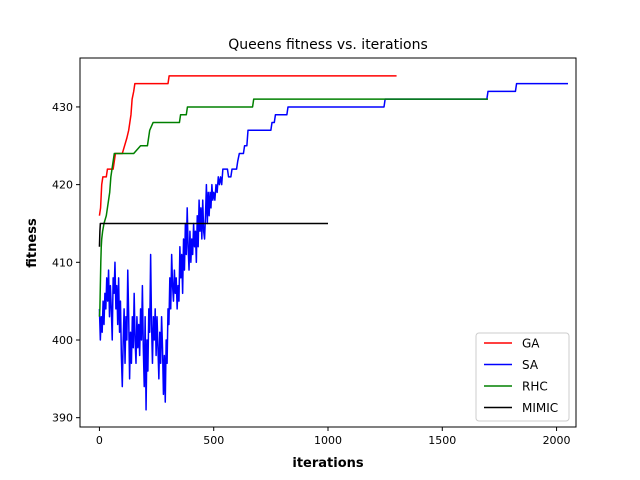 Image resolution: width=640 pixels, height=480 pixels. What do you see at coordinates (62, 418) in the screenshot?
I see `y-tick-label: 390` at bounding box center [62, 418].